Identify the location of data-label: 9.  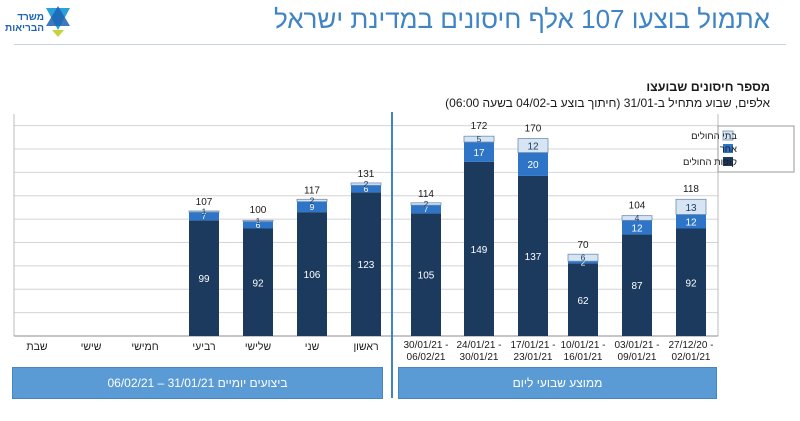
(312, 207).